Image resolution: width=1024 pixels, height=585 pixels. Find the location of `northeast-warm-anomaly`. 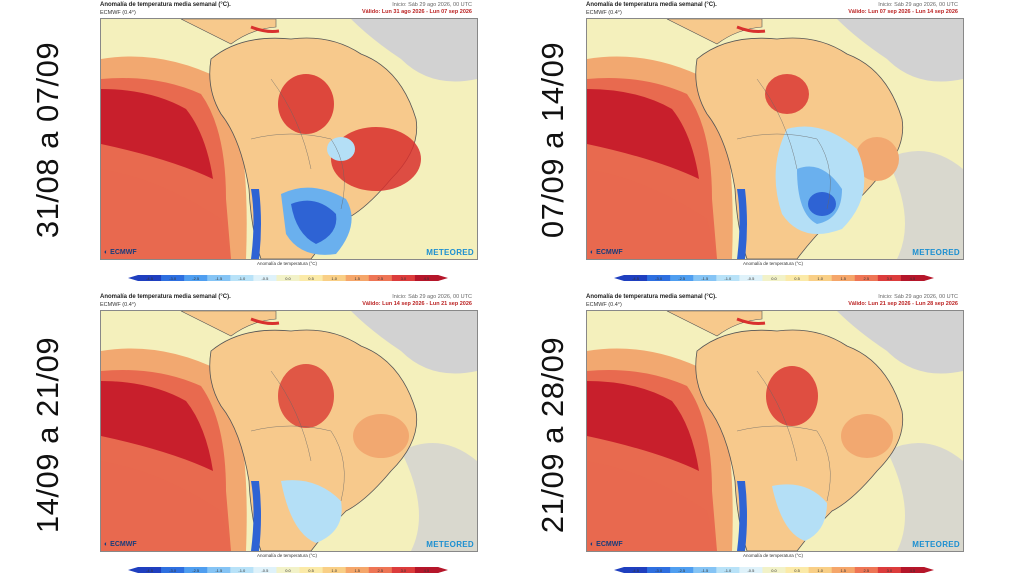

northeast-warm-anomaly is located at coordinates (381, 436).